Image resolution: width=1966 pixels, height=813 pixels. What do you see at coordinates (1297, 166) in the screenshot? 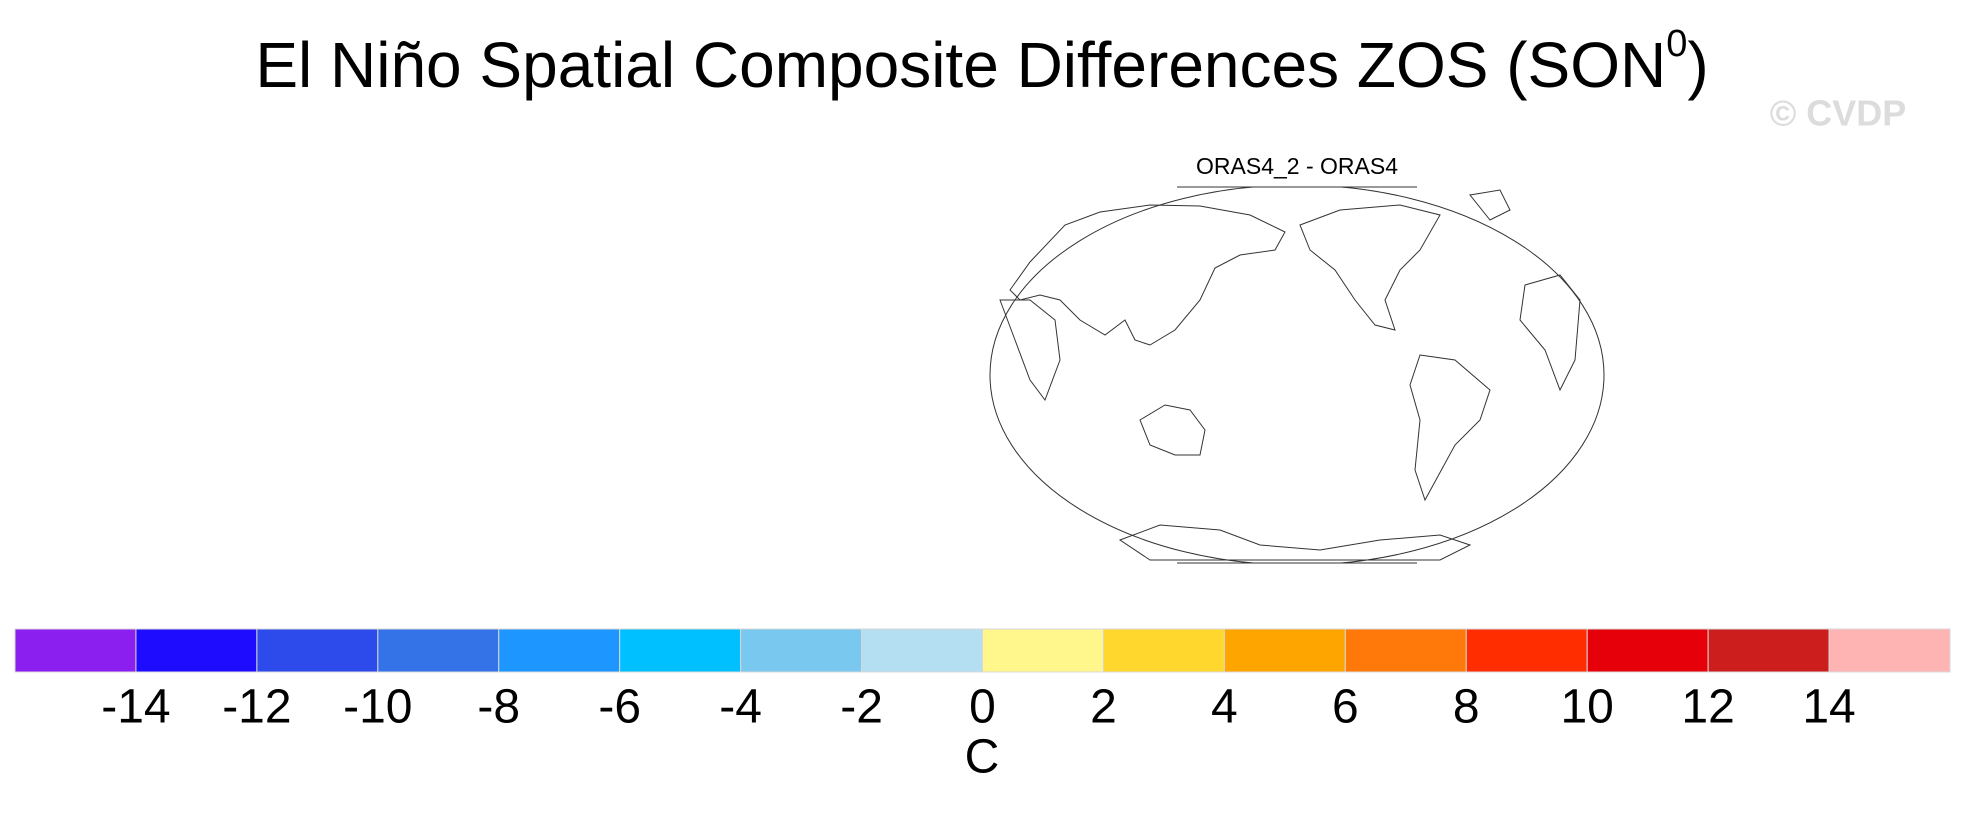
I see `map-title: ORAS4_2 - ORAS4` at bounding box center [1297, 166].